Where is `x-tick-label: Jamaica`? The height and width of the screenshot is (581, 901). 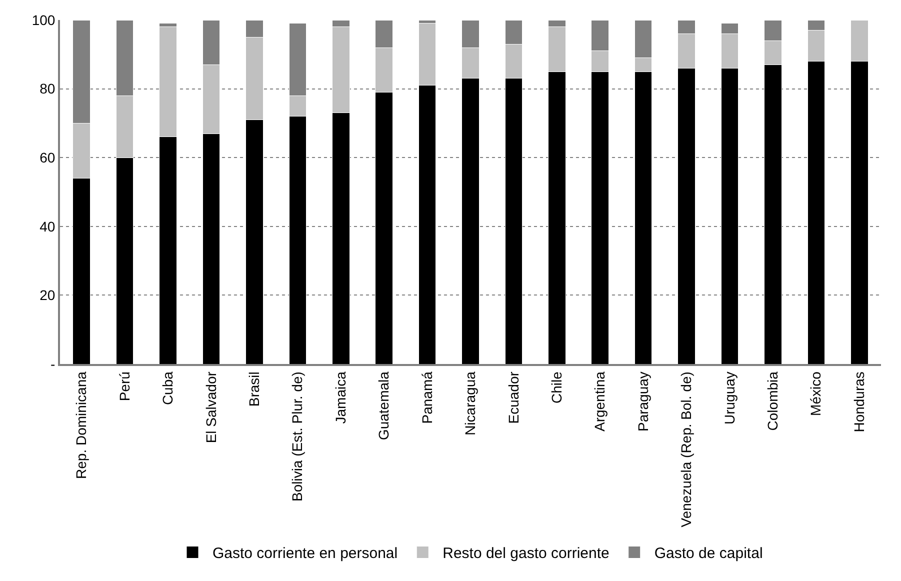 x-tick-label: Jamaica is located at coordinates (340, 397).